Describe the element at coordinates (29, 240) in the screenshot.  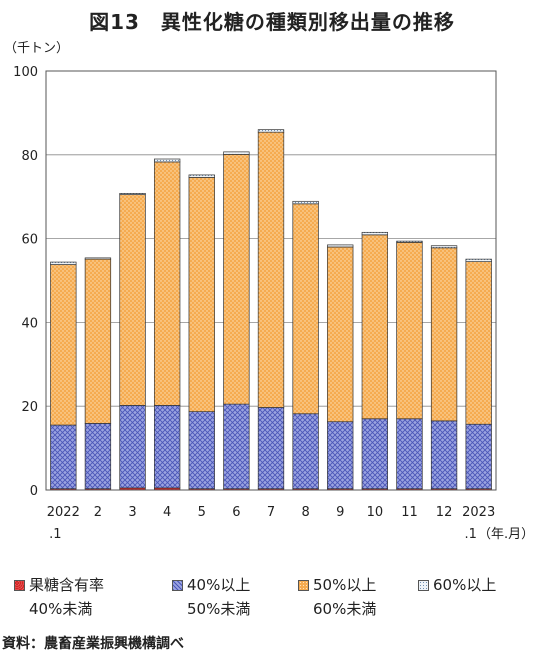
I see `y-tick-label: 60` at that location.